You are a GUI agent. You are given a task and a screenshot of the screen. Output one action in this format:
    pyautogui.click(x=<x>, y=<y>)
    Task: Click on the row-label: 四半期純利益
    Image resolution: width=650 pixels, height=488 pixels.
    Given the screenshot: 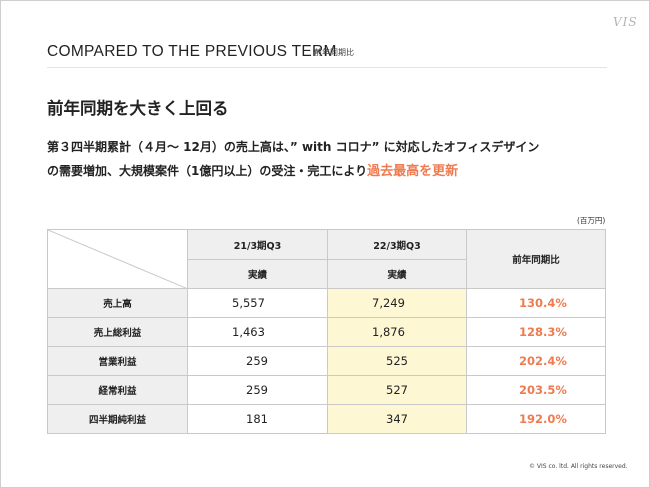 What is the action you would take?
    pyautogui.click(x=117, y=419)
    